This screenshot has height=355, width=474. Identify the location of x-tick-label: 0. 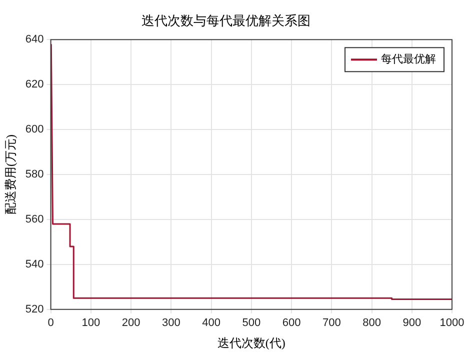
(51, 323).